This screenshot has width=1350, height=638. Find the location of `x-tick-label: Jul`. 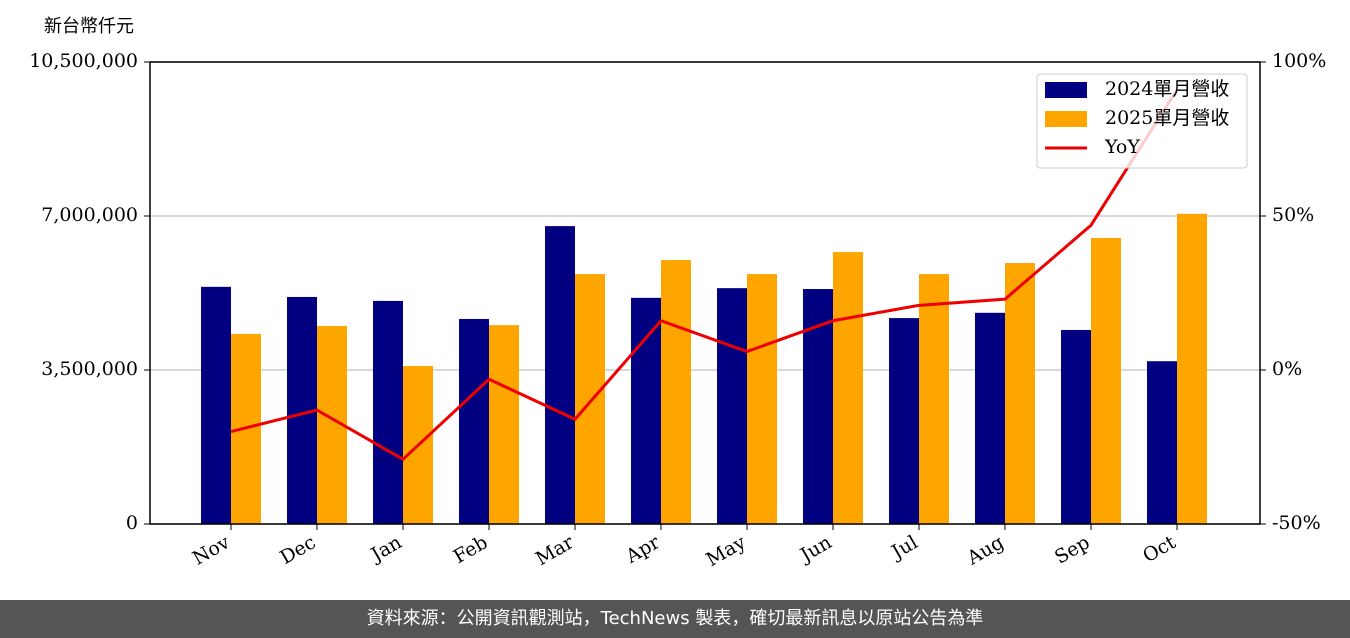

x-tick-label: Jul is located at coordinates (903, 547).